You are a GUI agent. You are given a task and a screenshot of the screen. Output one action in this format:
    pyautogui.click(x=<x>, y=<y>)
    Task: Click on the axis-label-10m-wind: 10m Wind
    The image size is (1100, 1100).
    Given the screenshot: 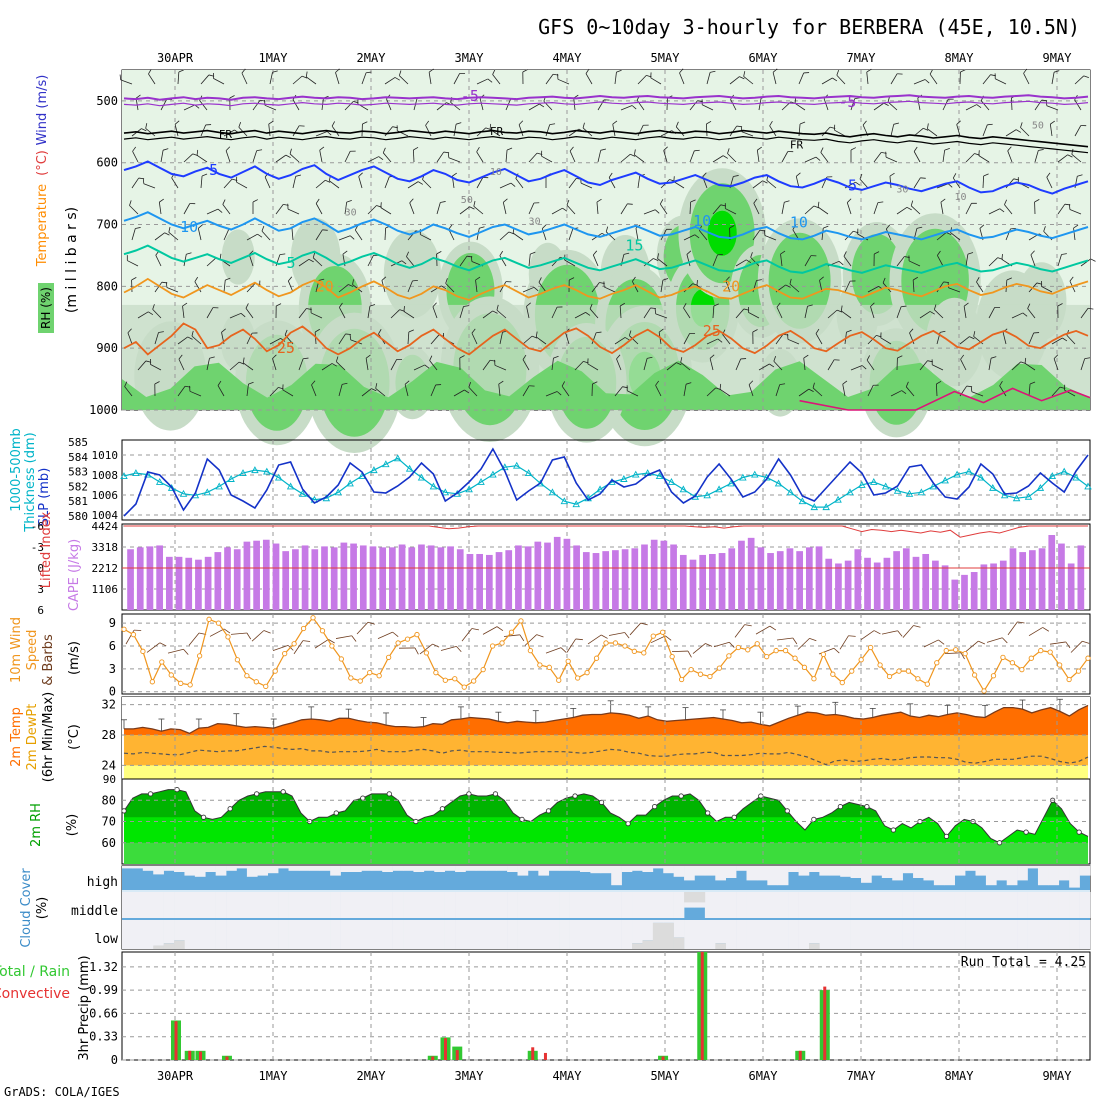 What is the action you would take?
    pyautogui.click(x=16, y=650)
    